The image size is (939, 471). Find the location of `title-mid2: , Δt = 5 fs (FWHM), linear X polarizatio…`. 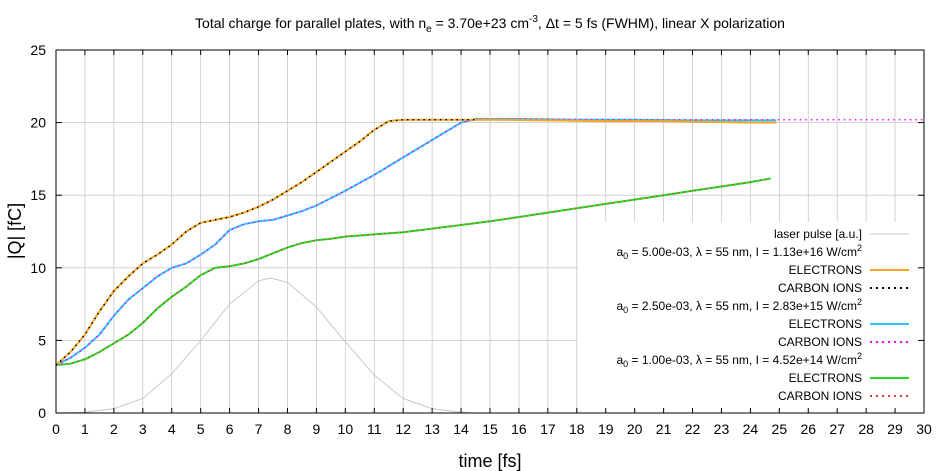

title-mid2: , Δt = 5 fs (FWHM), linear X polarizatio… is located at coordinates (661, 23).